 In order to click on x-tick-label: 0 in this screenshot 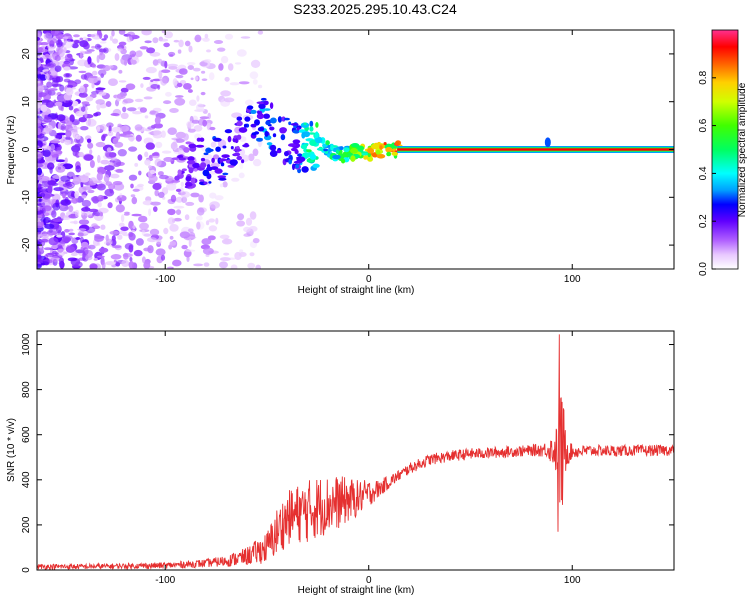, I will do `click(369, 580)`.